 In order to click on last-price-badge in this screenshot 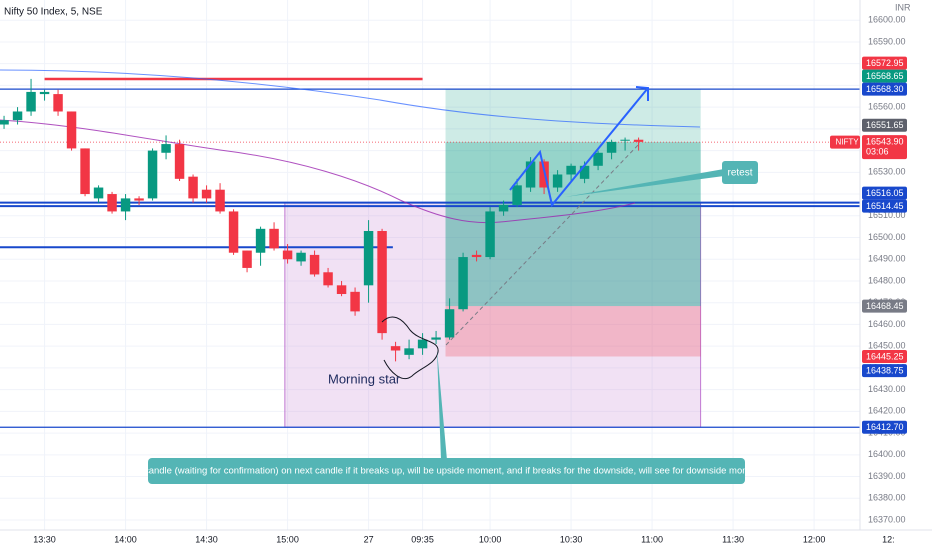, I will do `click(884, 147)`.